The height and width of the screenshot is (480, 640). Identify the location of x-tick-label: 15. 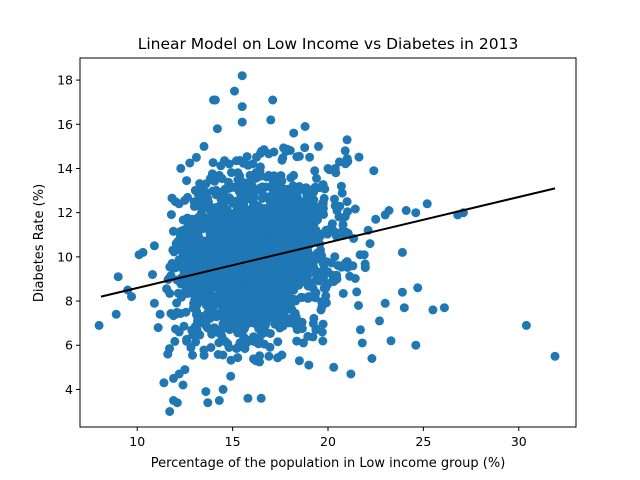
(233, 441).